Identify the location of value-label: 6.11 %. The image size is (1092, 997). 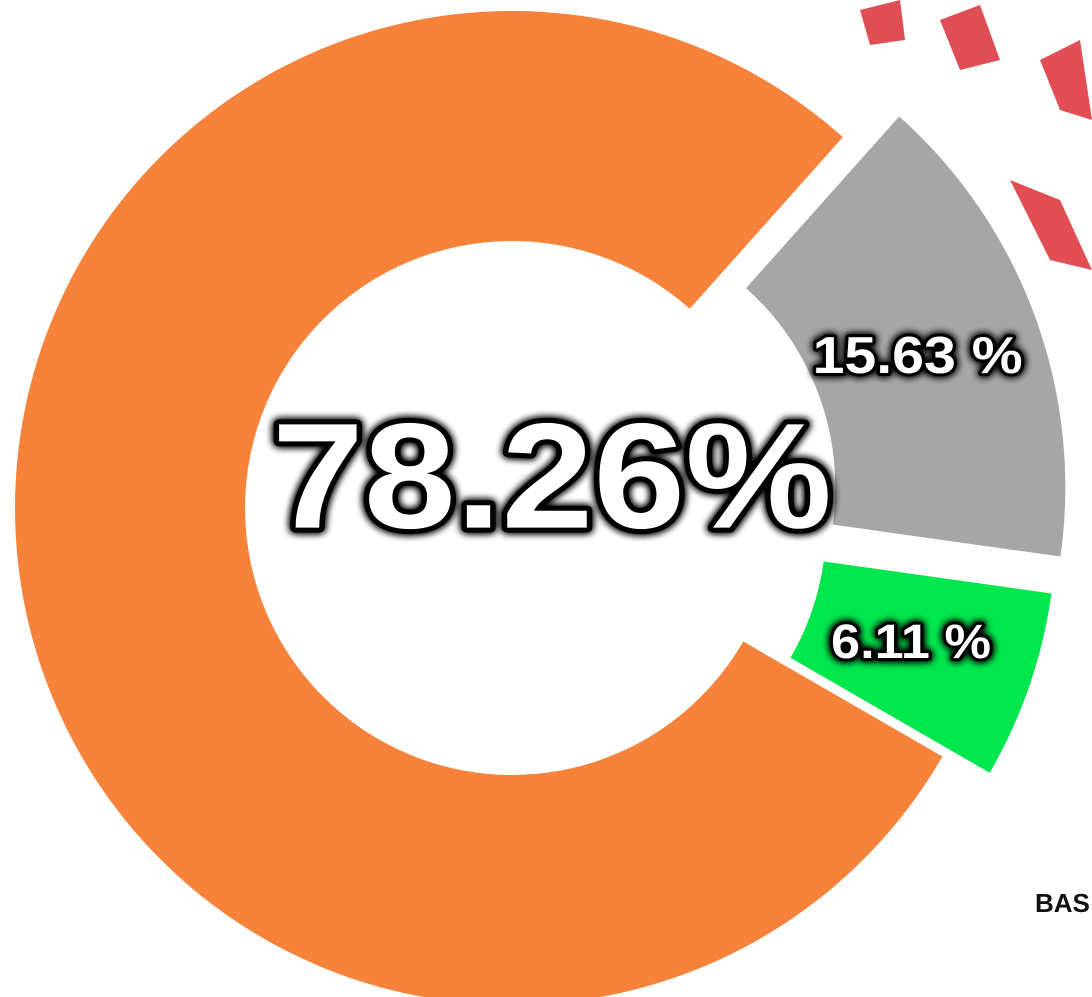
(911, 642).